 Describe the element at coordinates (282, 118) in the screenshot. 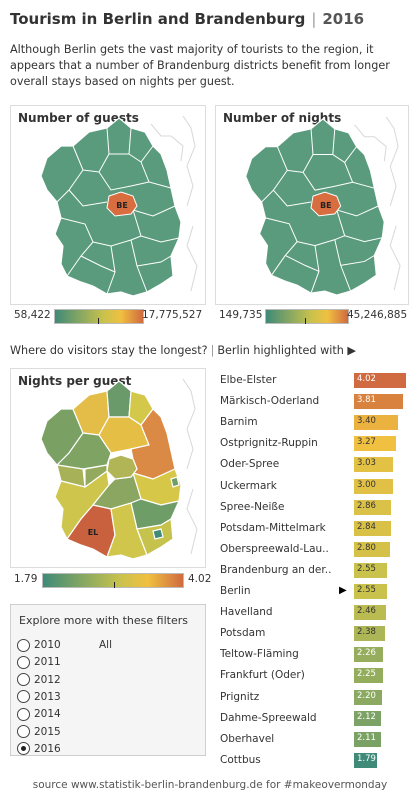

I see `nights-map-title: Number of nights` at that location.